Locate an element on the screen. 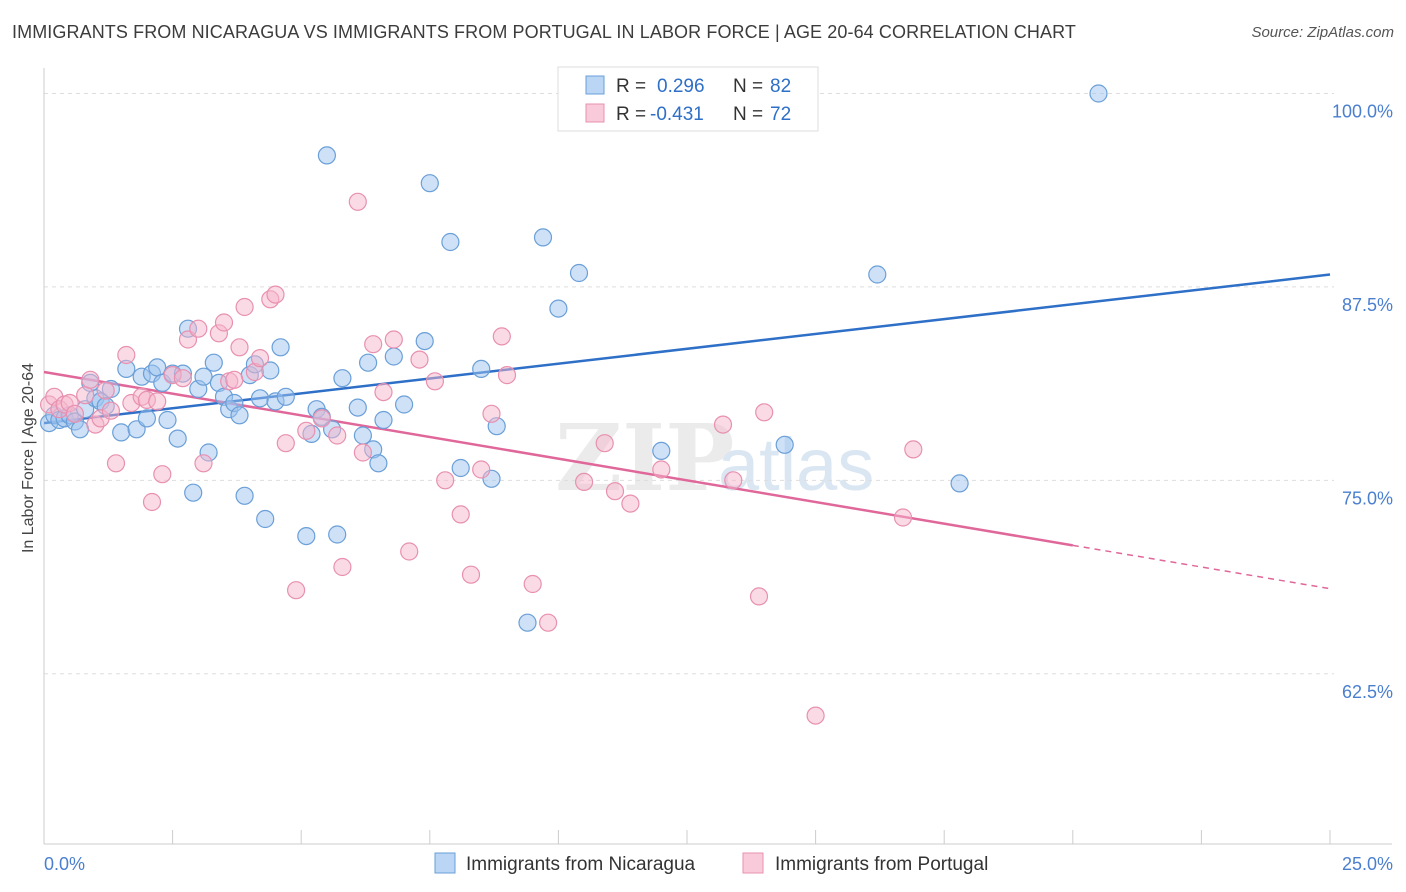 This screenshot has height=892, width=1406. y-axis-label: In Labor Force | Age 20-64 is located at coordinates (28, 458).